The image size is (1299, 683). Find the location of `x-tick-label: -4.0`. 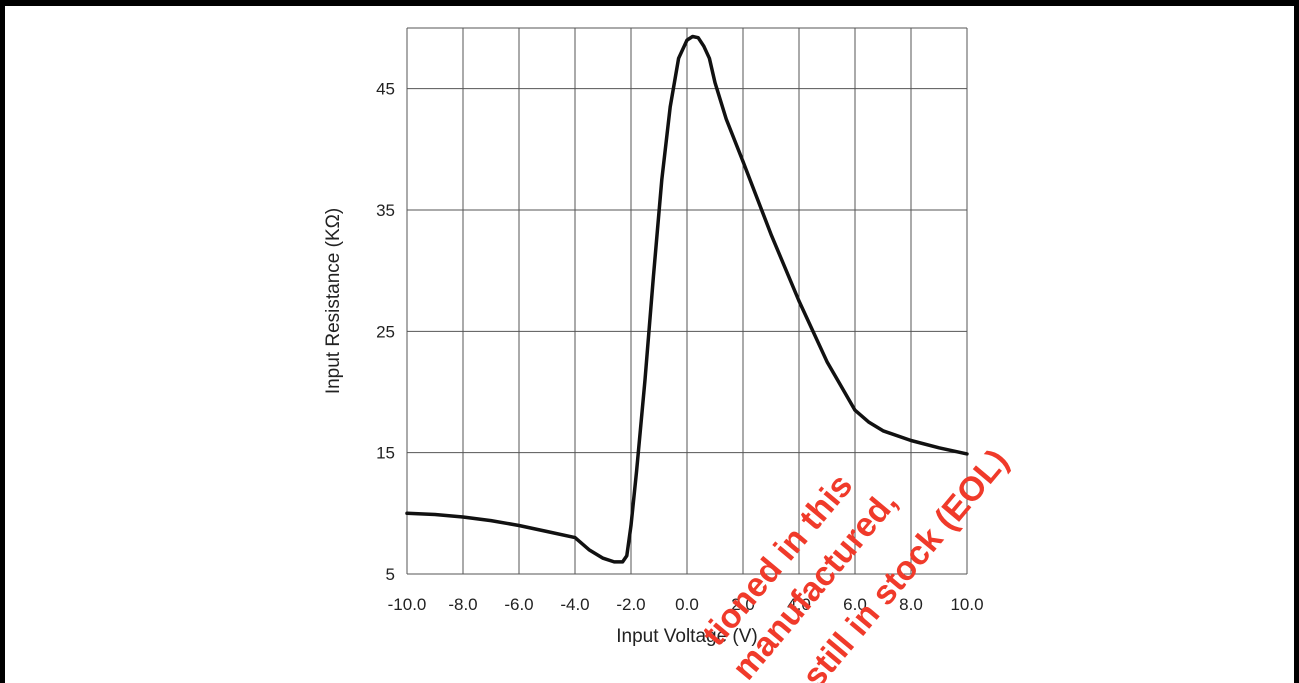

x-tick-label: -4.0 is located at coordinates (574, 604).